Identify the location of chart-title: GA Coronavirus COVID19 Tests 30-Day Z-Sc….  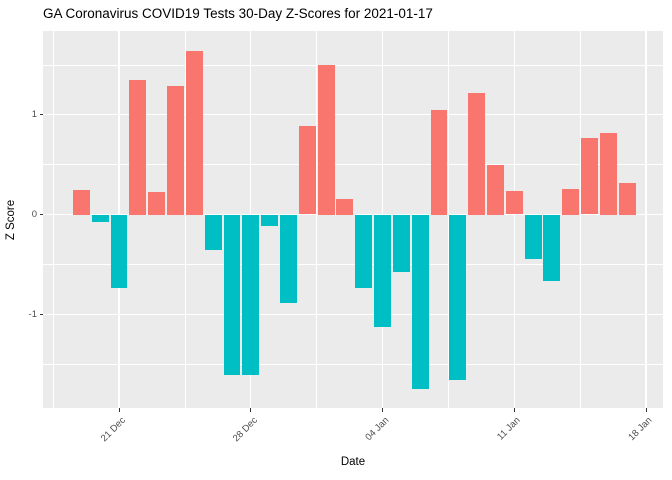
(238, 13).